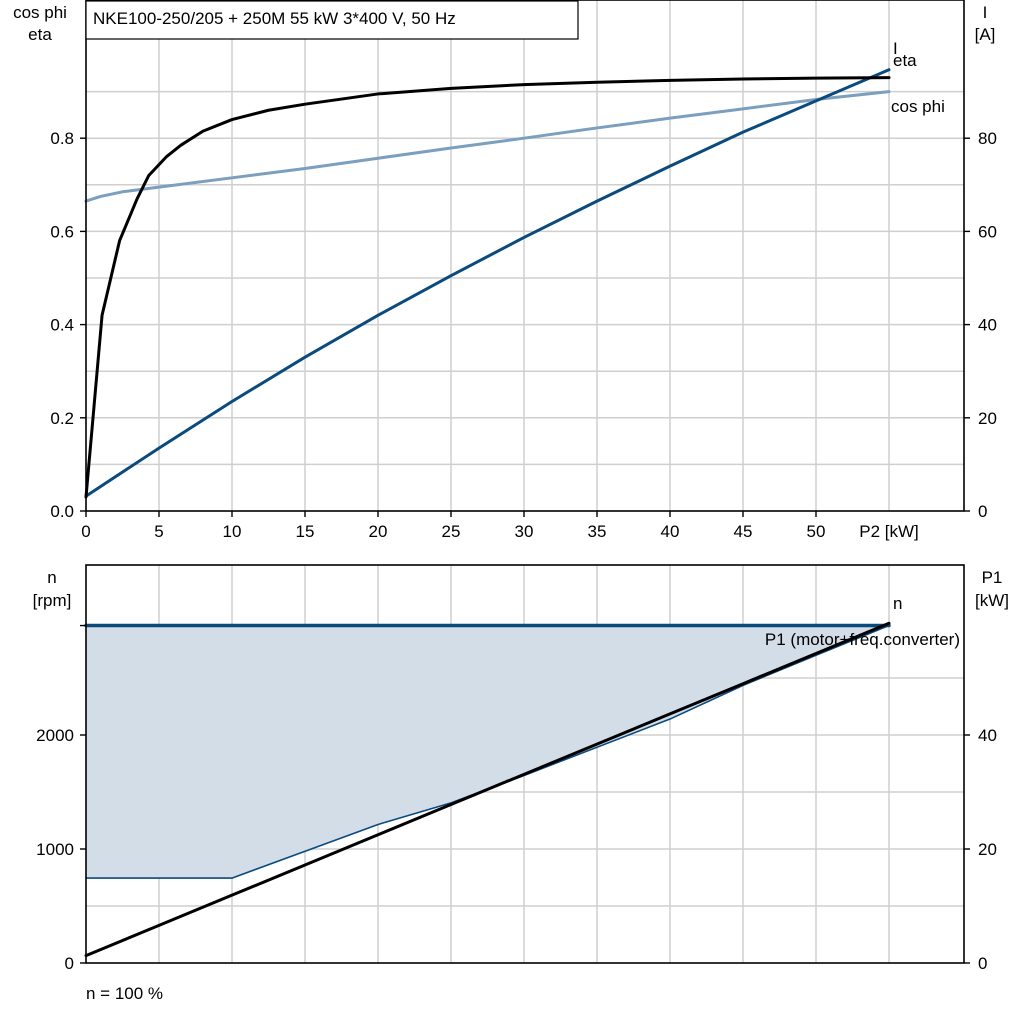  Describe the element at coordinates (816, 531) in the screenshot. I see `x-tick-label: 50` at that location.